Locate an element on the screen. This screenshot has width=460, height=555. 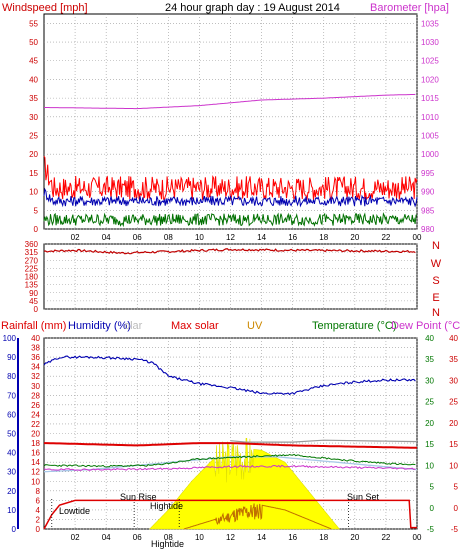
direction-tick: 135 is located at coordinates (32, 285).